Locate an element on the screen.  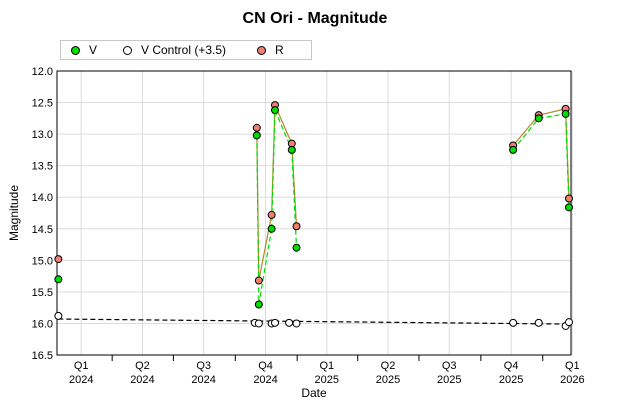
y-axis-label: Magnitude is located at coordinates (14, 213).